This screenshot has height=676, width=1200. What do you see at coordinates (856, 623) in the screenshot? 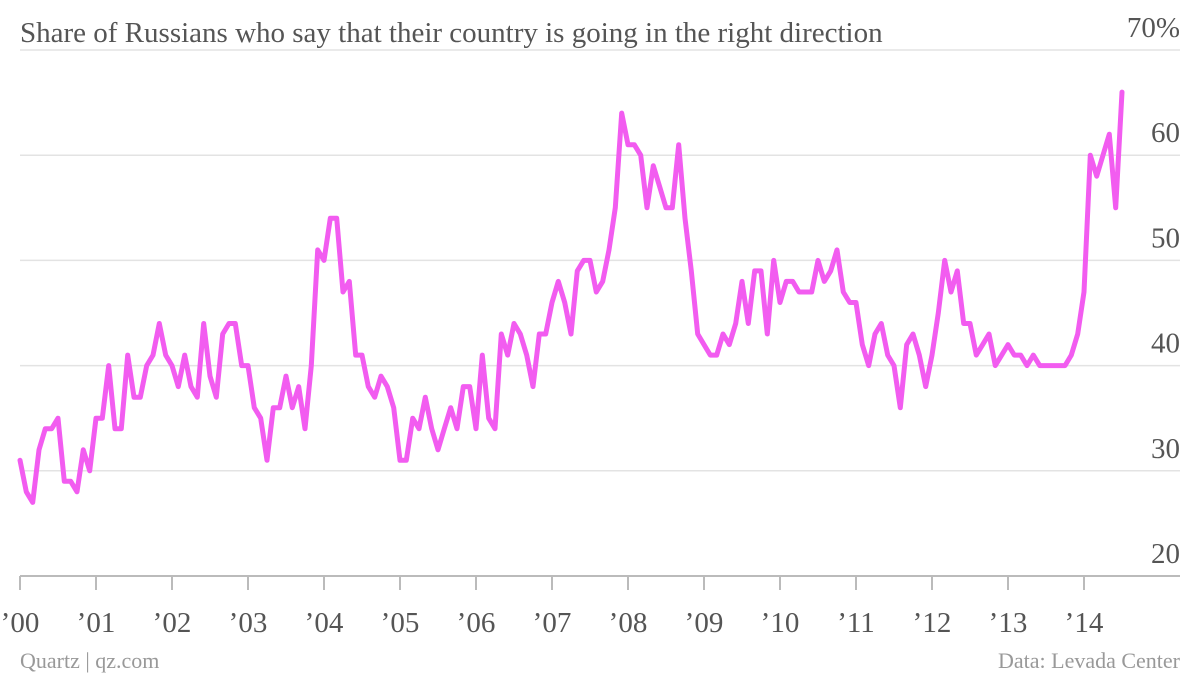
I see `x-tick-label: ’11` at bounding box center [856, 623].